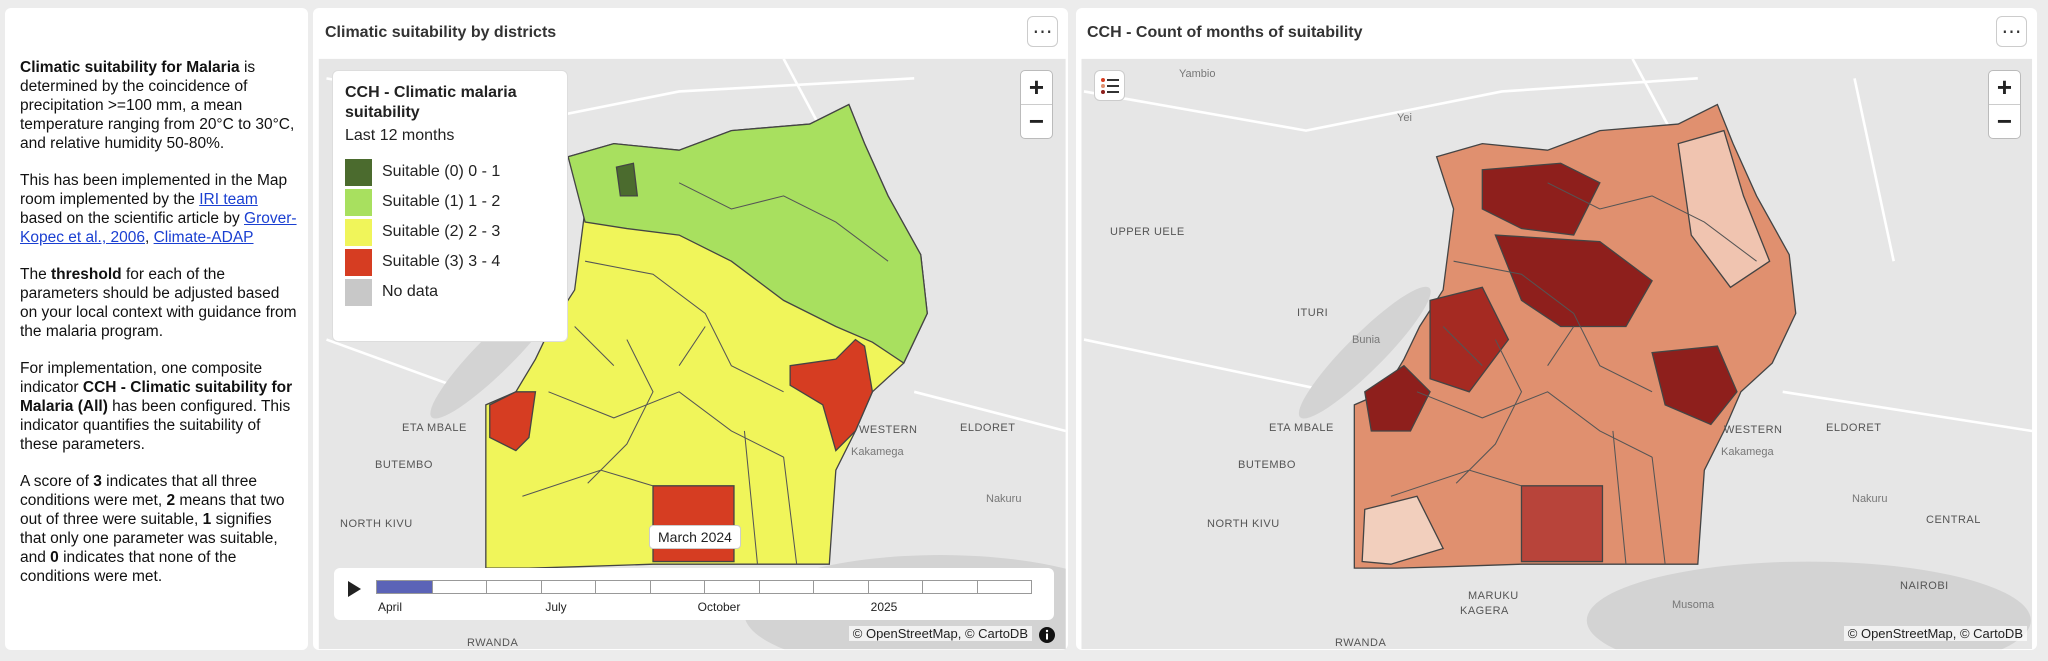  What do you see at coordinates (1047, 635) in the screenshot?
I see `info-icon` at bounding box center [1047, 635].